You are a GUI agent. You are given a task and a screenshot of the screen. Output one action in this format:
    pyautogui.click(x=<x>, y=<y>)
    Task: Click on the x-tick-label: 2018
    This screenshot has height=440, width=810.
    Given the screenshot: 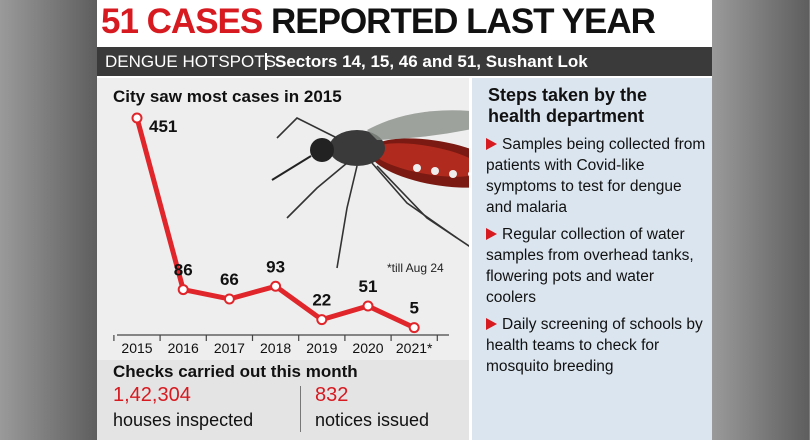 What is the action you would take?
    pyautogui.click(x=275, y=348)
    